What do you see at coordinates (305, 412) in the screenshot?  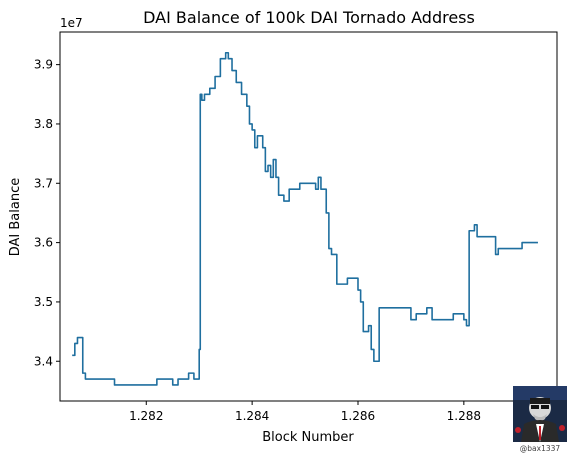 I see `x-axis-ticks: 1.282 1.284 1.286 1.288` at bounding box center [305, 412].